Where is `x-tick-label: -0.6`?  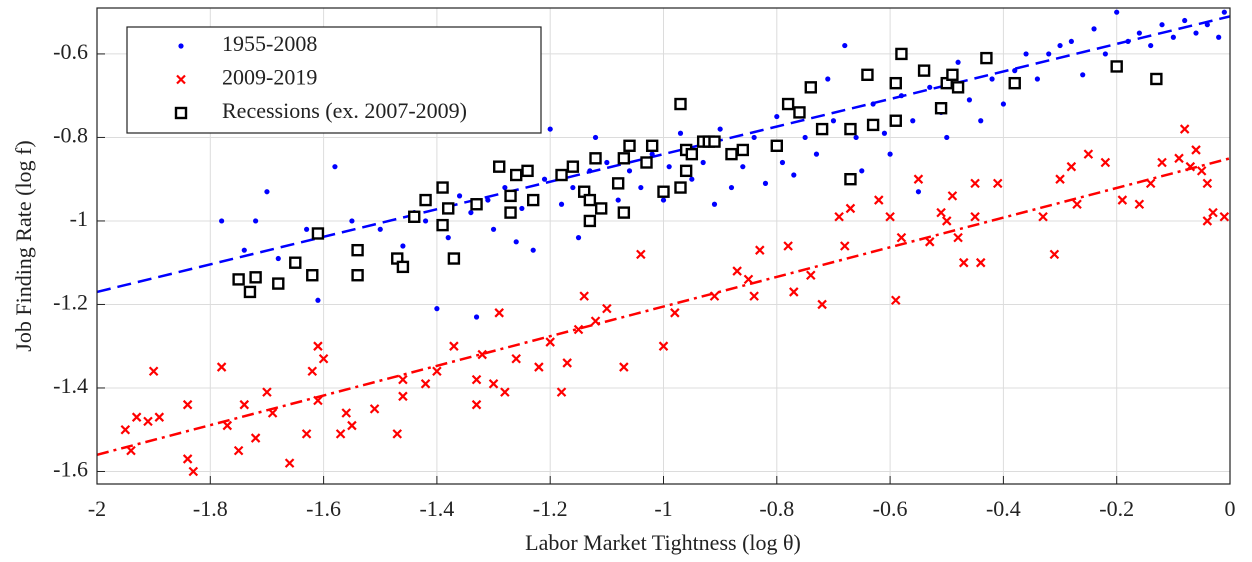 x-tick-label: -0.6 is located at coordinates (890, 508).